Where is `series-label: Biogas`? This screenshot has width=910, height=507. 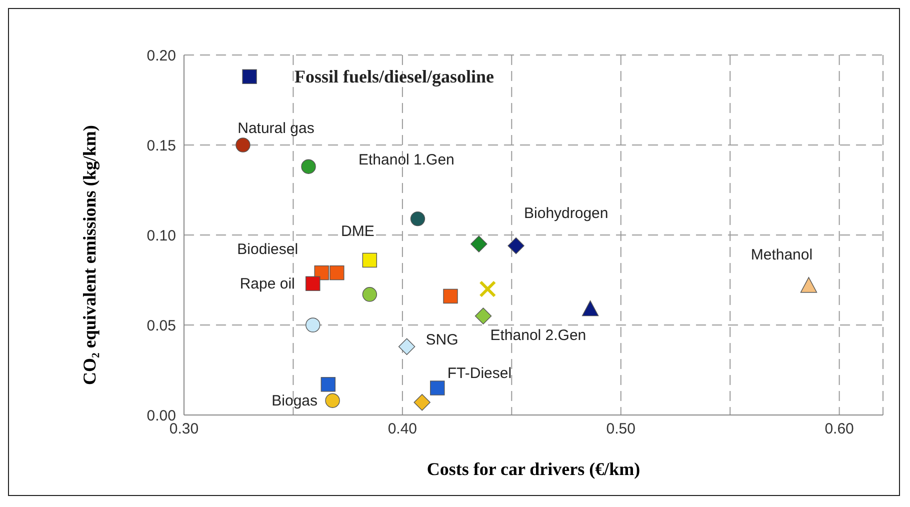 series-label: Biogas is located at coordinates (295, 401).